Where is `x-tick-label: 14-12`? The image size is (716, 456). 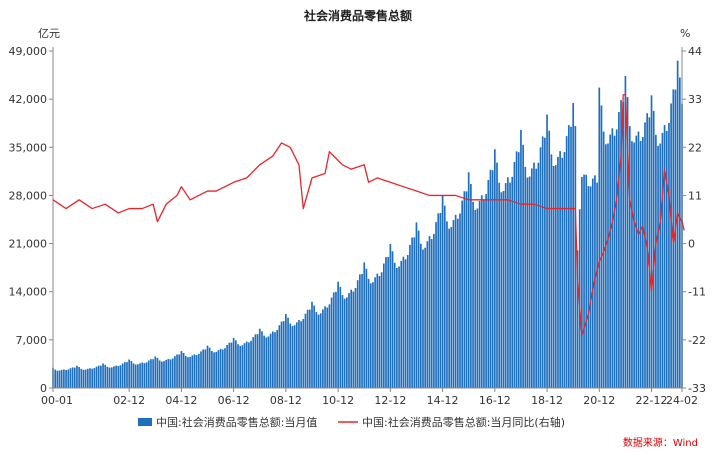
x-tick-label: 14-12 is located at coordinates (443, 400).